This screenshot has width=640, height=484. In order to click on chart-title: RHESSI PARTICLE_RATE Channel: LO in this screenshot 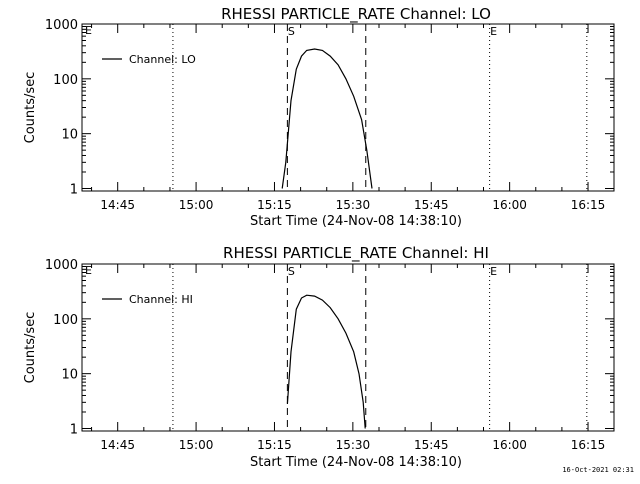, I will do `click(356, 14)`.